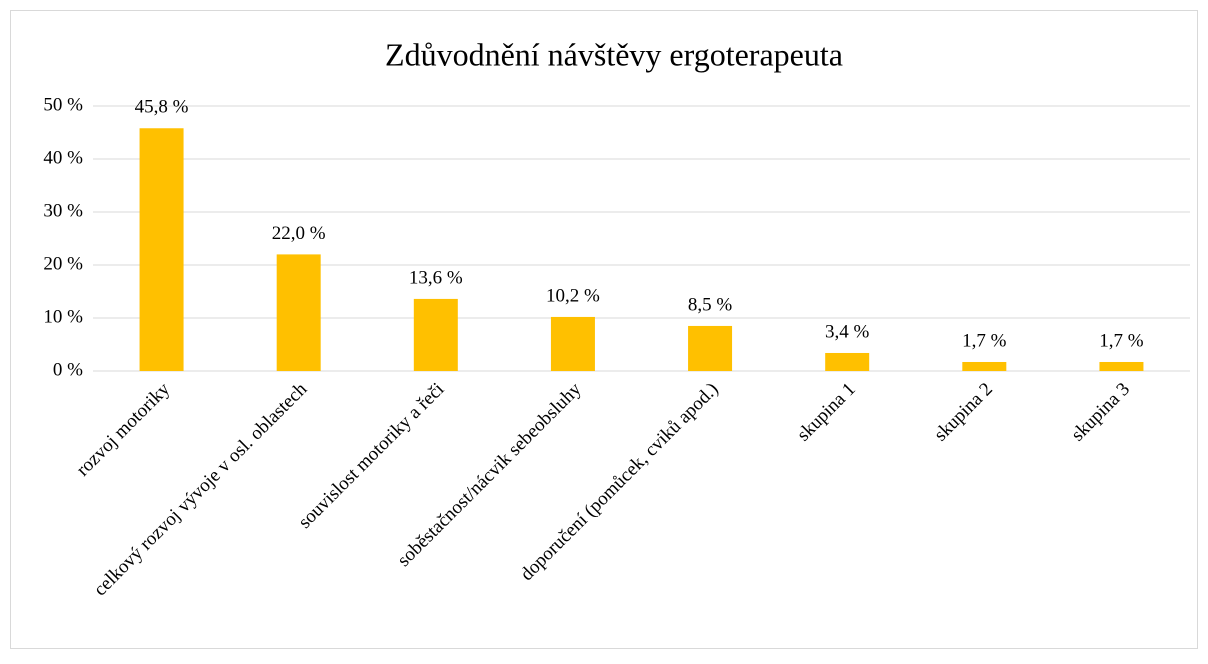  What do you see at coordinates (436, 277) in the screenshot?
I see `data-label: 13,6 %` at bounding box center [436, 277].